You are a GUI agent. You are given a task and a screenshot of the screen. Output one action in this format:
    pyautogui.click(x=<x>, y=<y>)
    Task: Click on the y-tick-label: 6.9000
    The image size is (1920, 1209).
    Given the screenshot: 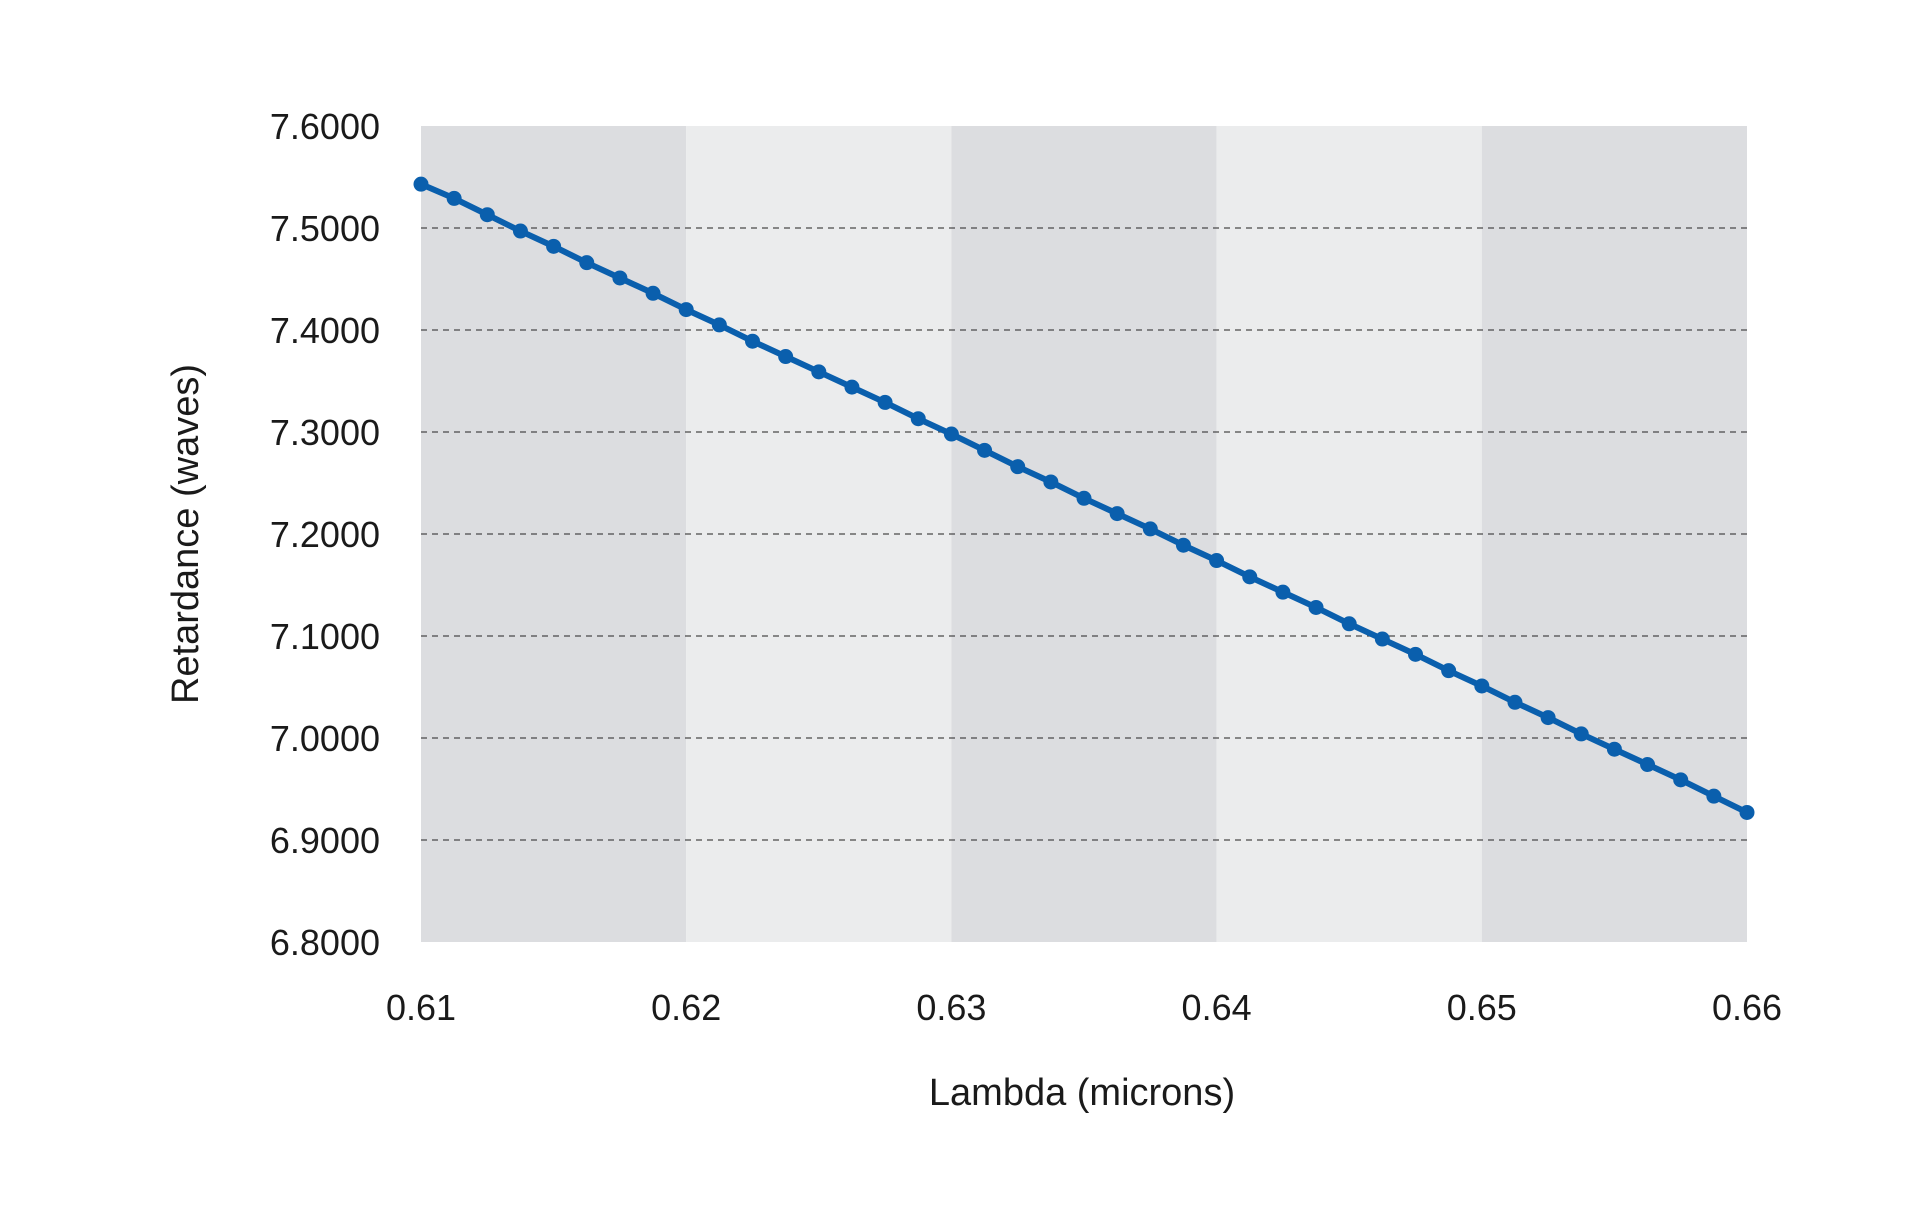 What is the action you would take?
    pyautogui.click(x=325, y=840)
    